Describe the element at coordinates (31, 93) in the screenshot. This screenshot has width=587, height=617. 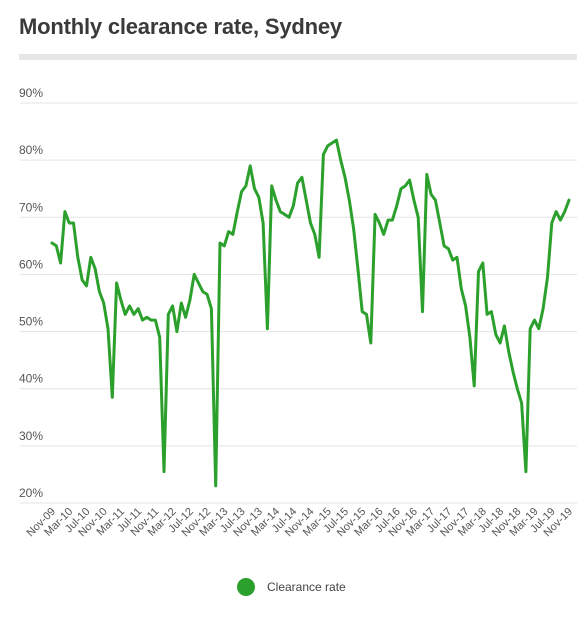
I see `y-tick-label: 90%` at that location.